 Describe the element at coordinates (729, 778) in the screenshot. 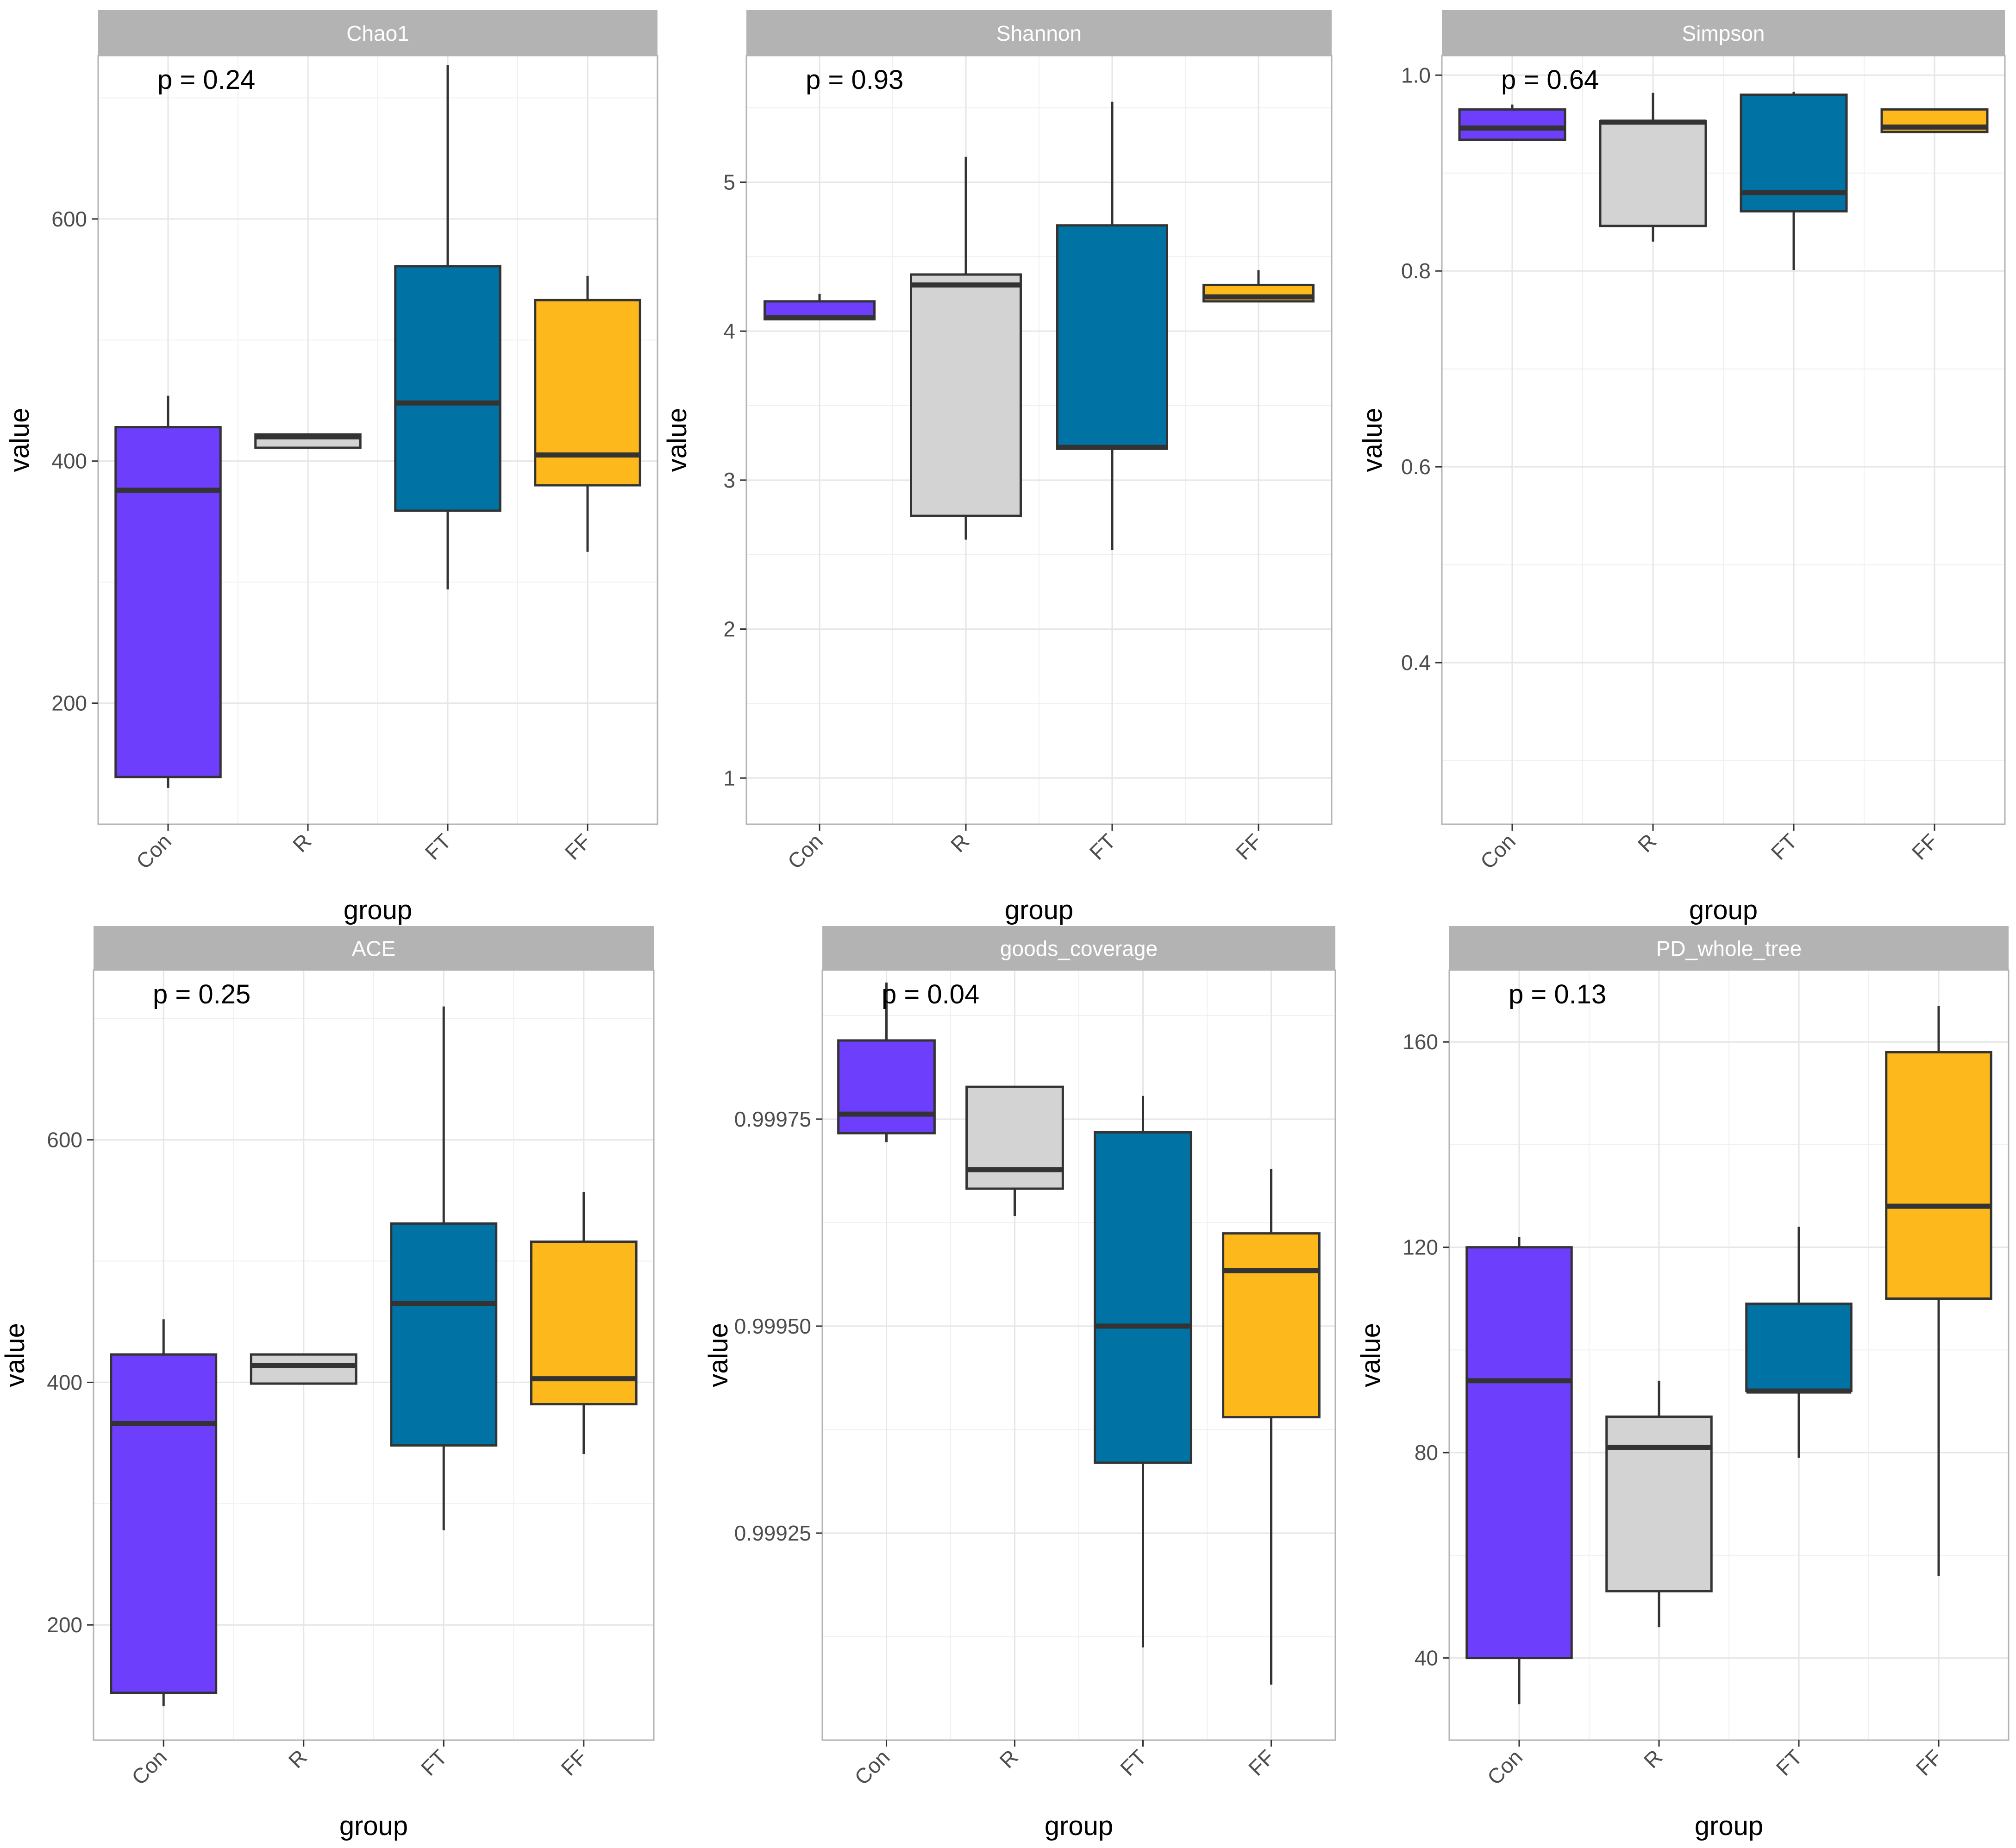

I see `y-tick-label: 1` at that location.